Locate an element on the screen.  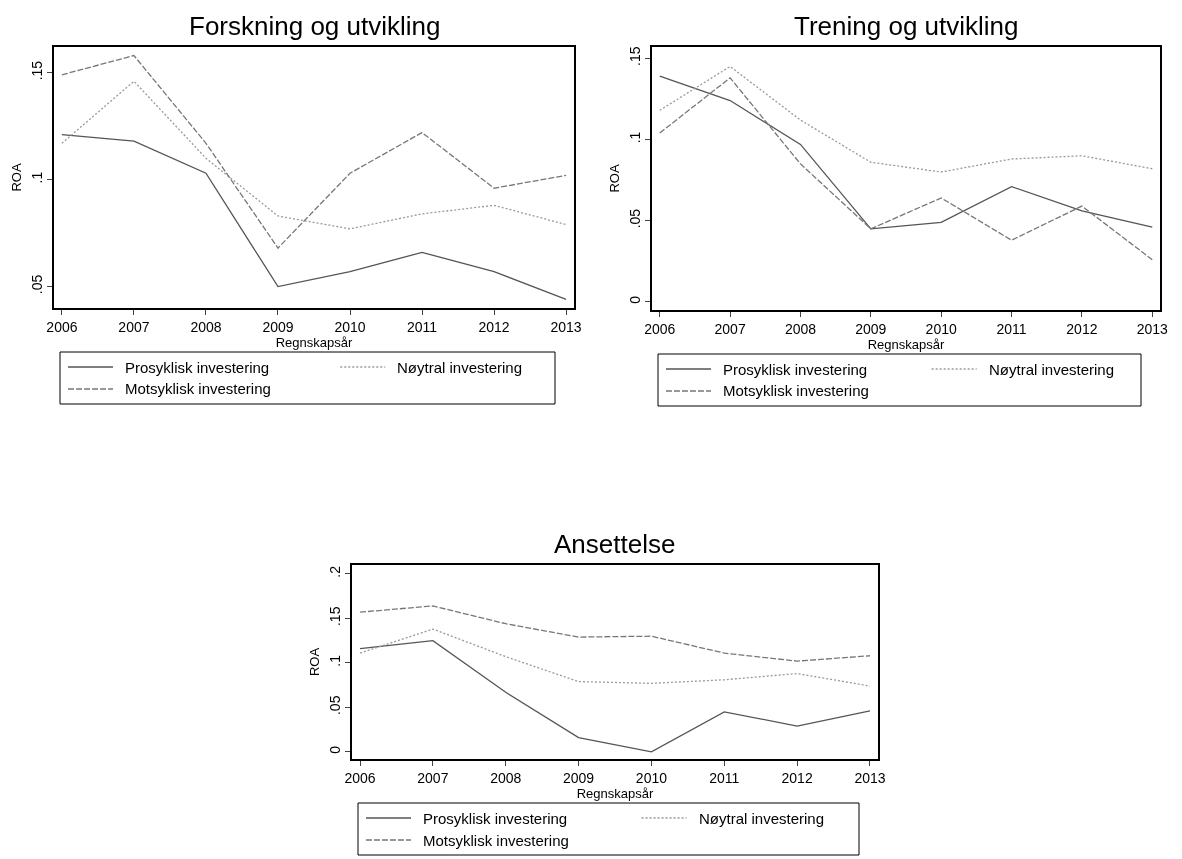
chart-title: Trening og utvikling is located at coordinates (906, 26).